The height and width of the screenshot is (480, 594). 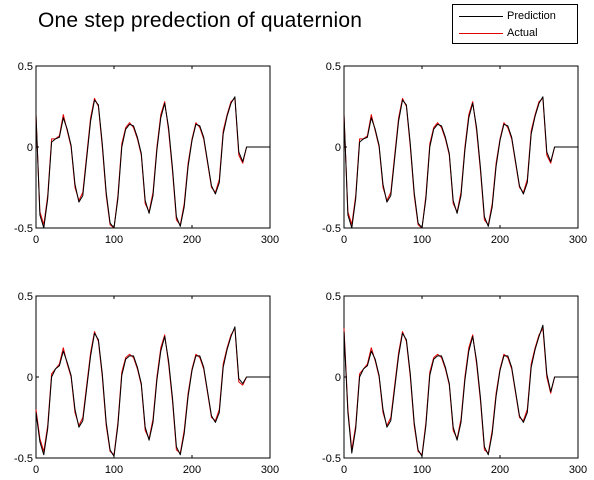 What do you see at coordinates (522, 33) in the screenshot?
I see `legend-label-actual: Actual` at bounding box center [522, 33].